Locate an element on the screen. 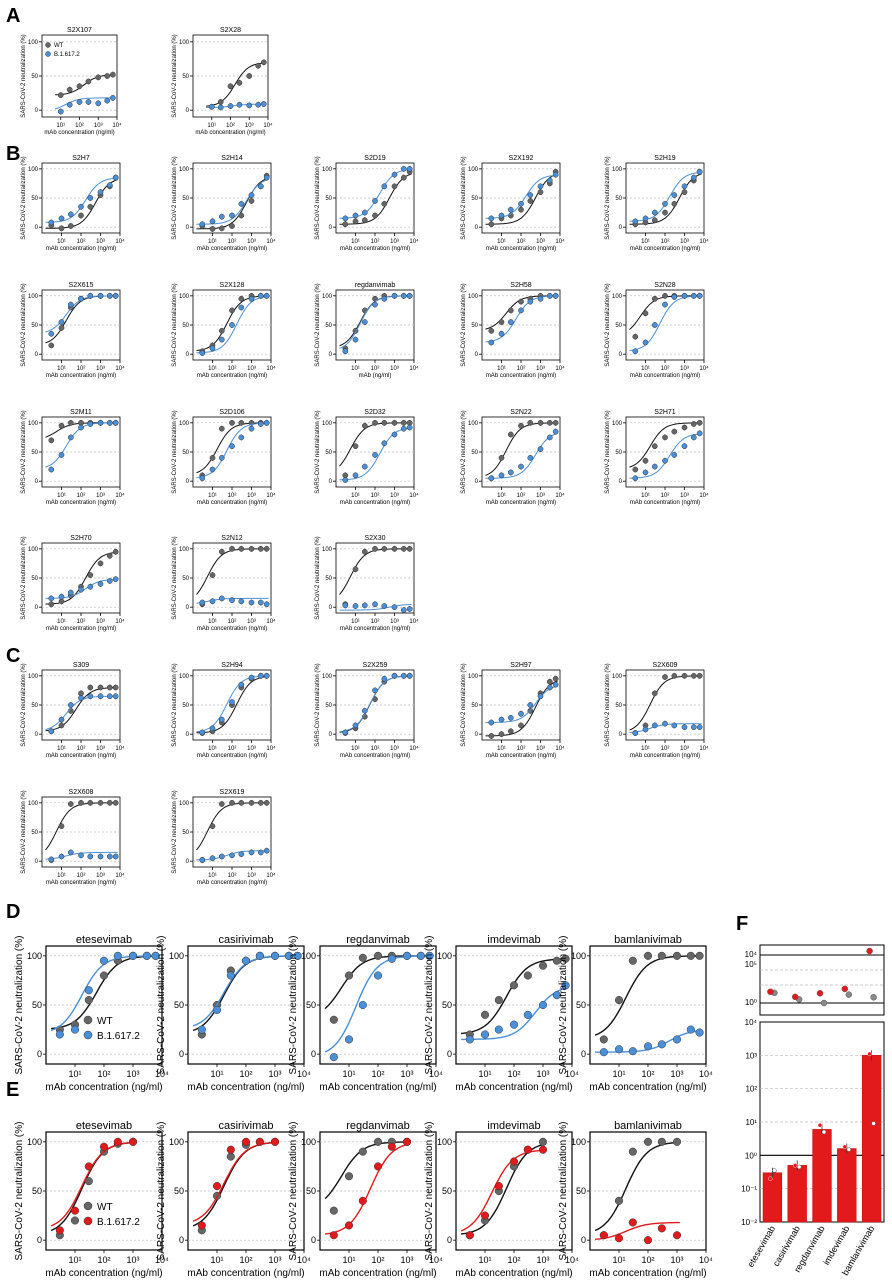 The height and width of the screenshot is (1280, 892). bar-point-red is located at coordinates (795, 1165).